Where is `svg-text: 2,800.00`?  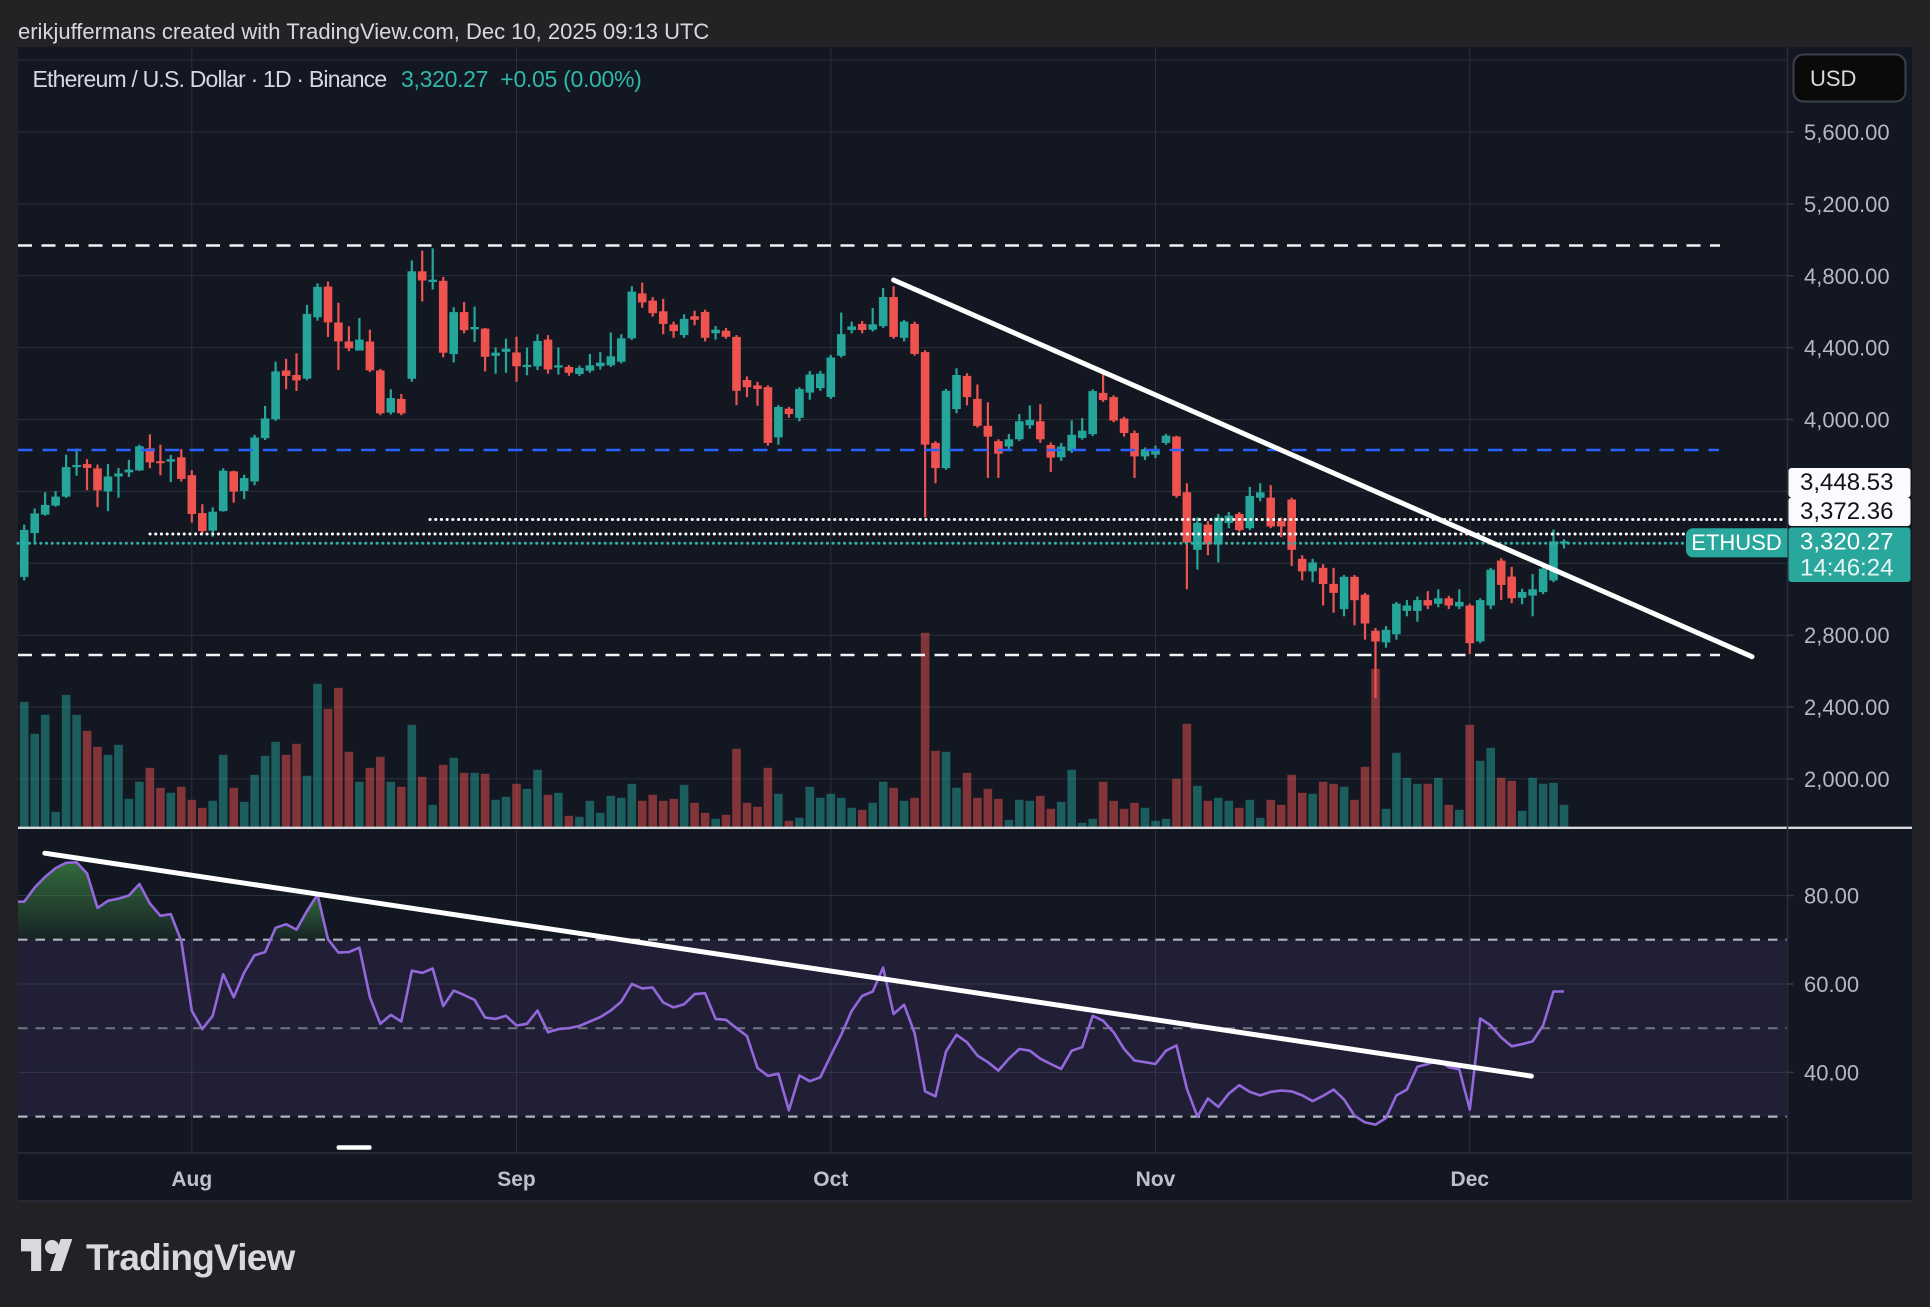
svg-text: 2,800.00 is located at coordinates (1847, 635).